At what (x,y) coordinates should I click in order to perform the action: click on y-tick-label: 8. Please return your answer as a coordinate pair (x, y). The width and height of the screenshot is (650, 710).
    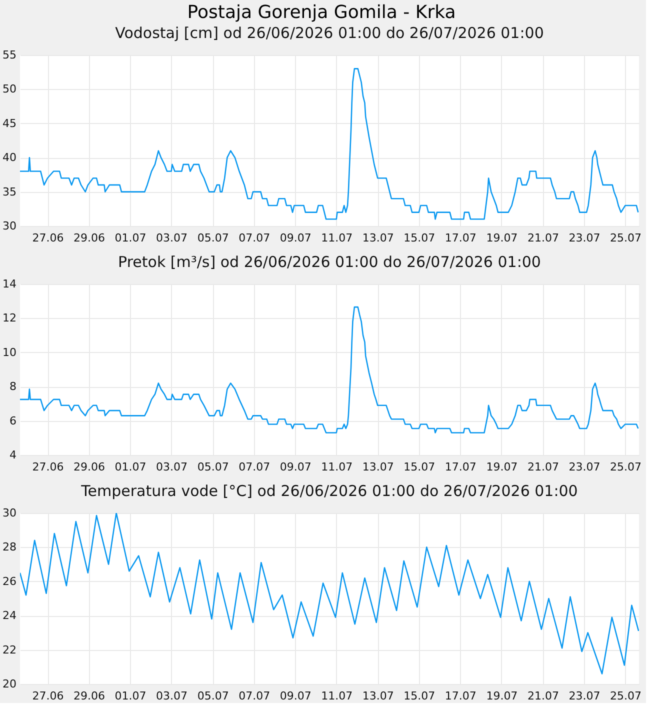
    Looking at the image, I should click on (13, 387).